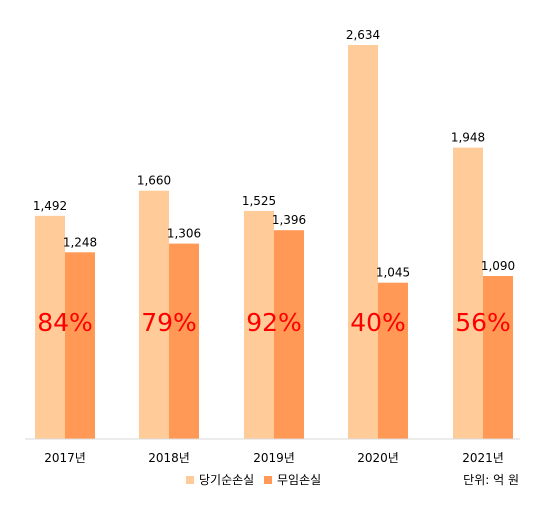 The height and width of the screenshot is (506, 545). I want to click on value-label-net-loss-3: 2,634, so click(363, 35).